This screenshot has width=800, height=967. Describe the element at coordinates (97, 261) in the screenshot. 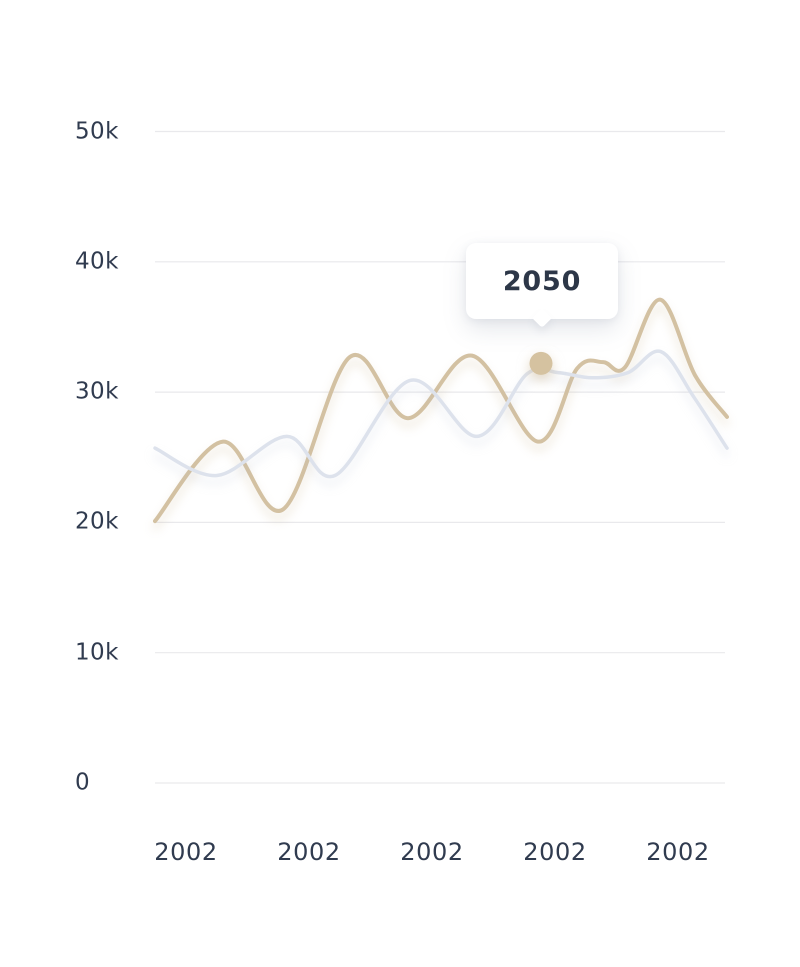

I see `y-tick-label: 40k` at that location.